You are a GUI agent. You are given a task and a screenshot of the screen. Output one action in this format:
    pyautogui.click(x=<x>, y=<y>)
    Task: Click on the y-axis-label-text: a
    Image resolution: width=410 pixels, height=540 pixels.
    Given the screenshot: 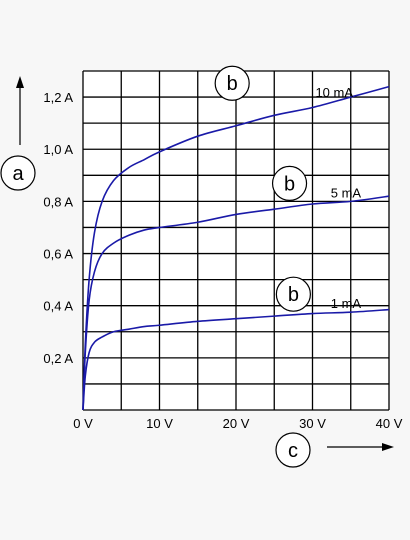 What is the action you would take?
    pyautogui.click(x=18, y=174)
    